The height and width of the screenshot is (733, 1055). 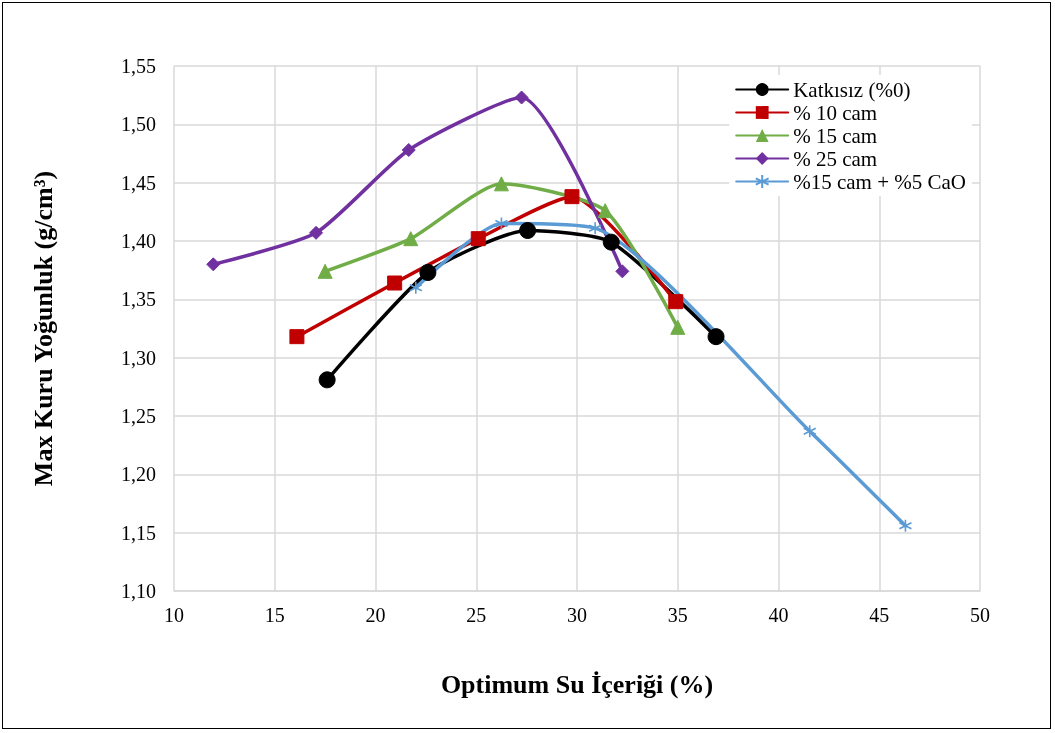 I want to click on y-tick-label: 1,40, so click(x=138, y=241).